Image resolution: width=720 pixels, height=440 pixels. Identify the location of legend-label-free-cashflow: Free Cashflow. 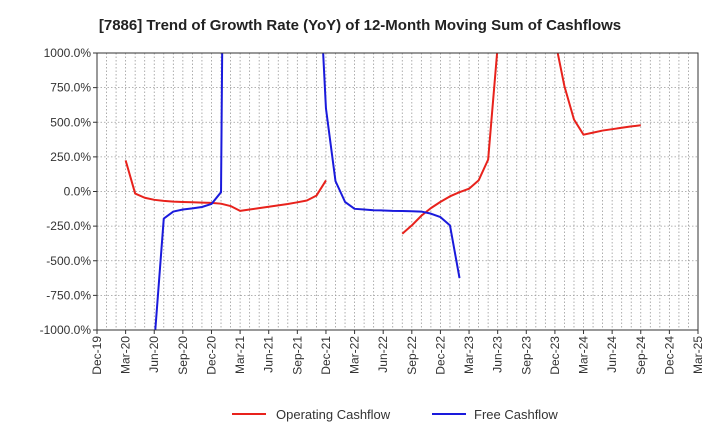
(516, 414).